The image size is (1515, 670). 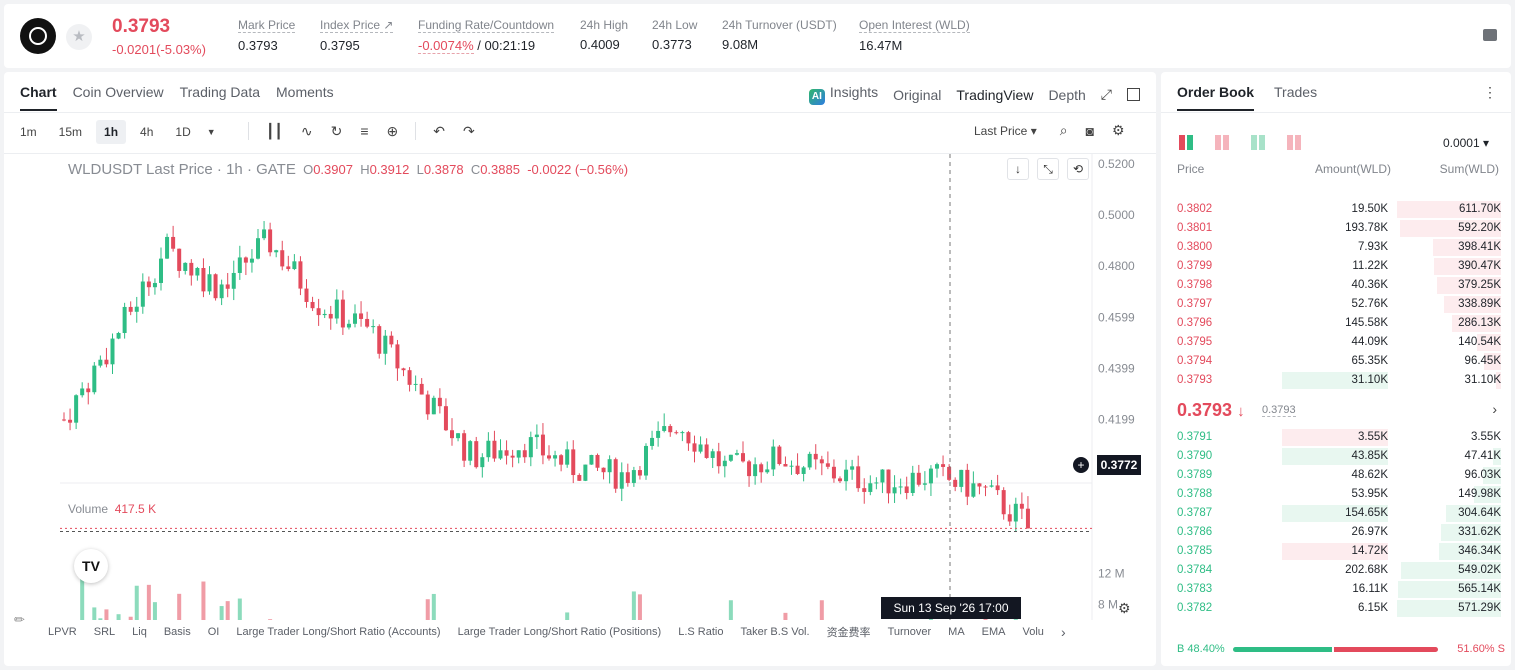 What do you see at coordinates (917, 94) in the screenshot?
I see `tab-original: Original` at bounding box center [917, 94].